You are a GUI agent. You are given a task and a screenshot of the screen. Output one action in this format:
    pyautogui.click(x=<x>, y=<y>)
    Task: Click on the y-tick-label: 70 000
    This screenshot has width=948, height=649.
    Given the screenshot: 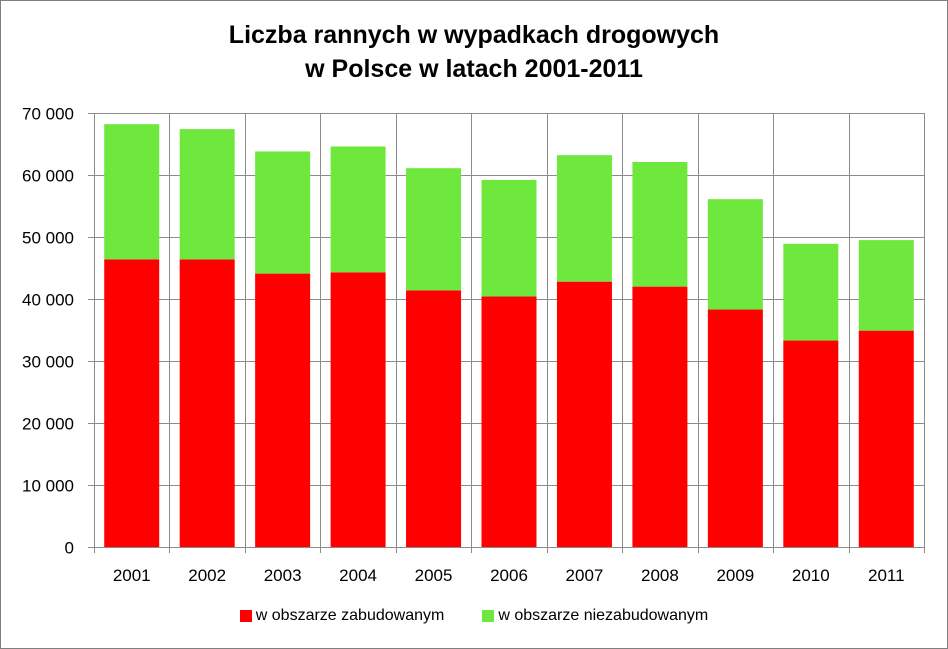 What is the action you would take?
    pyautogui.click(x=48, y=114)
    